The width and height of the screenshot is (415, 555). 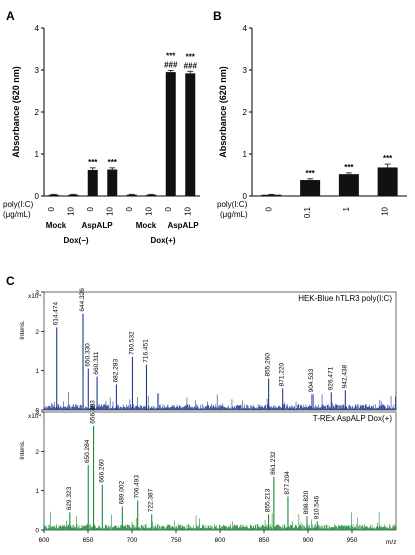 What do you see at coordinates (151, 500) in the screenshot?
I see `panel-c-bottom-peak-label: 722.387` at bounding box center [151, 500].